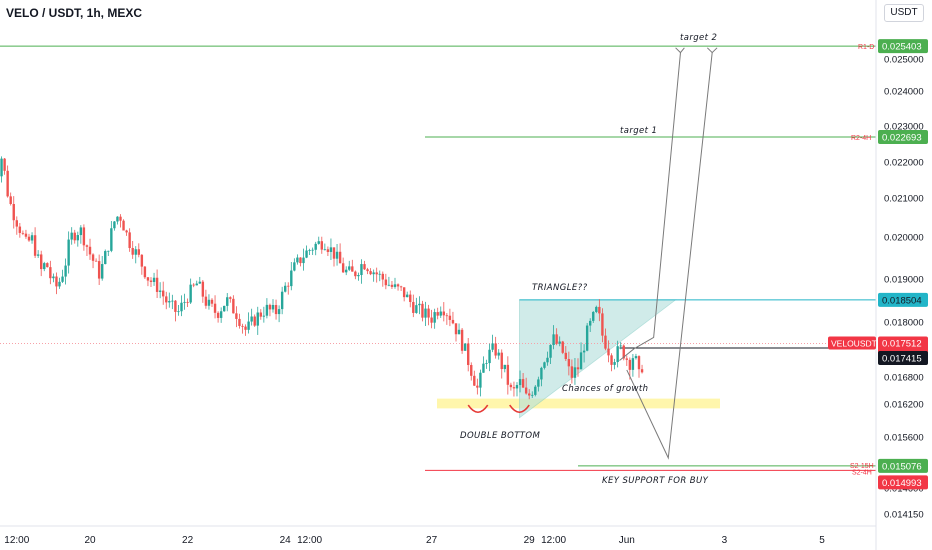 The image size is (932, 550). What do you see at coordinates (188, 540) in the screenshot?
I see `x-tick-label: 22` at bounding box center [188, 540].